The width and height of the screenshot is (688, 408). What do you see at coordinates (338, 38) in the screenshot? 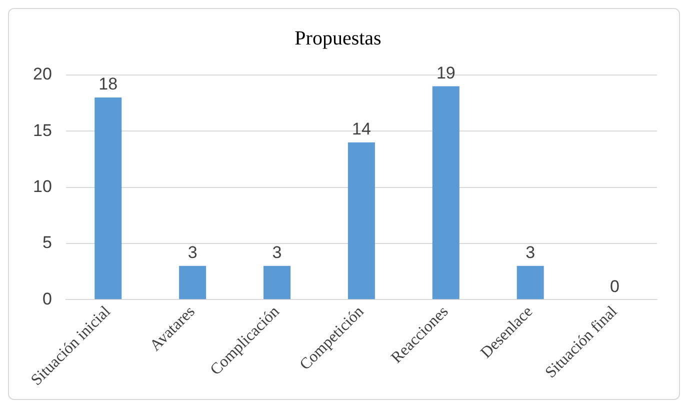
I see `chart-title: Propuestas` at bounding box center [338, 38].